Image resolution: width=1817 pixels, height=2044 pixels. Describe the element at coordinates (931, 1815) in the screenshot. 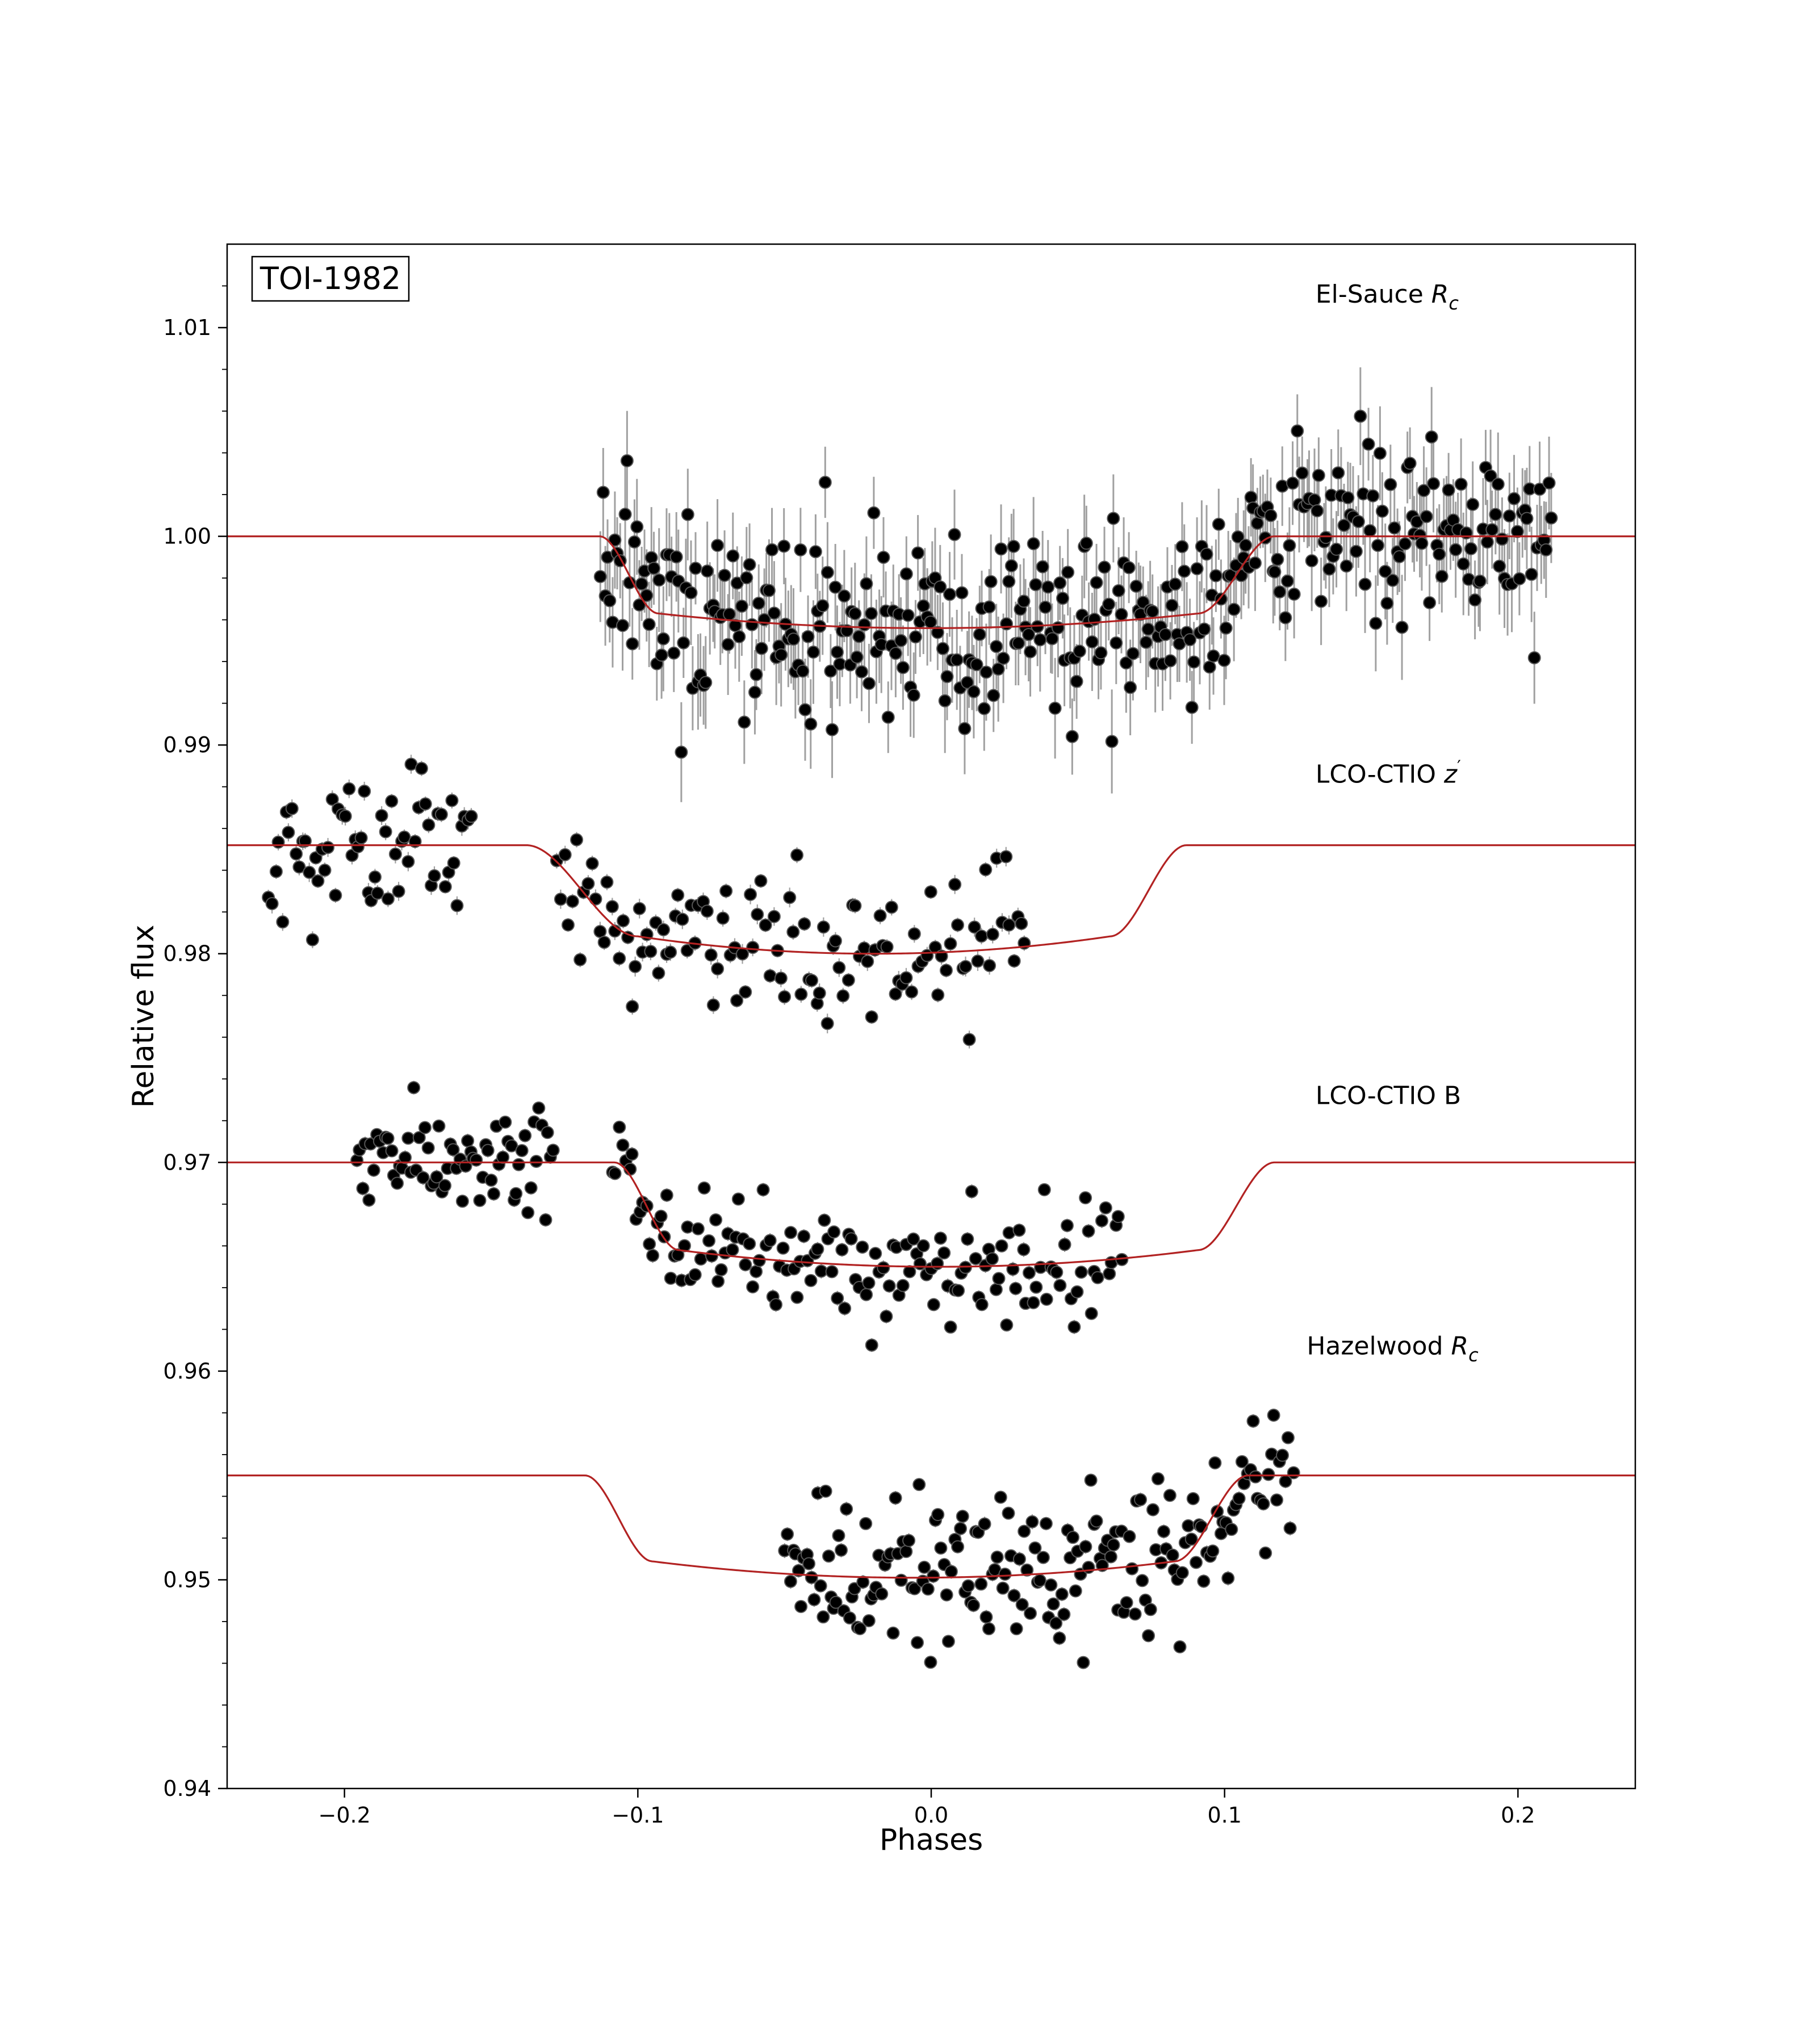

I see `x-tick-label: 0.0` at that location.